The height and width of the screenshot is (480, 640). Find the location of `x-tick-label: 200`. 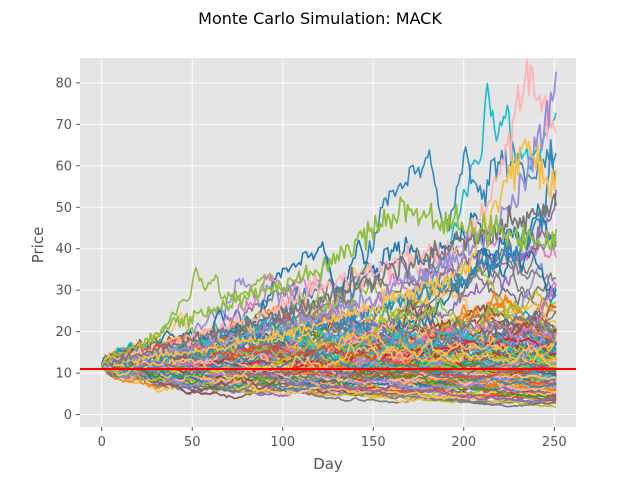

x-tick-label: 200 is located at coordinates (463, 442).